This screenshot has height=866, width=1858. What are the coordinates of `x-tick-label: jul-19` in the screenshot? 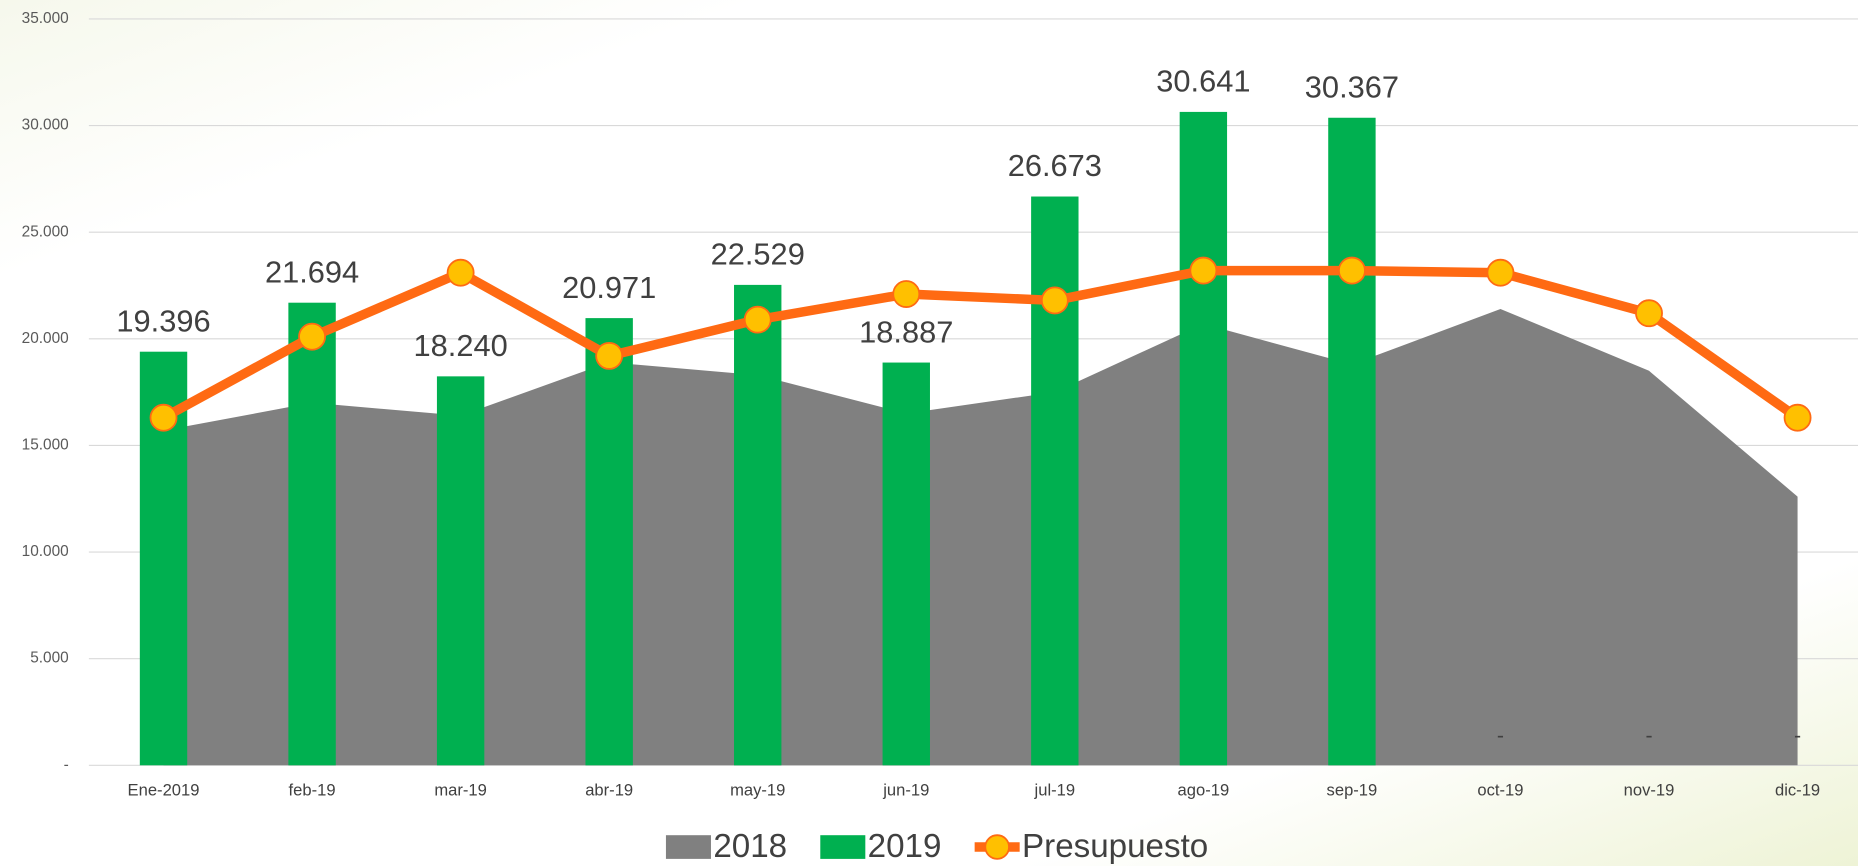 It's located at (1055, 790).